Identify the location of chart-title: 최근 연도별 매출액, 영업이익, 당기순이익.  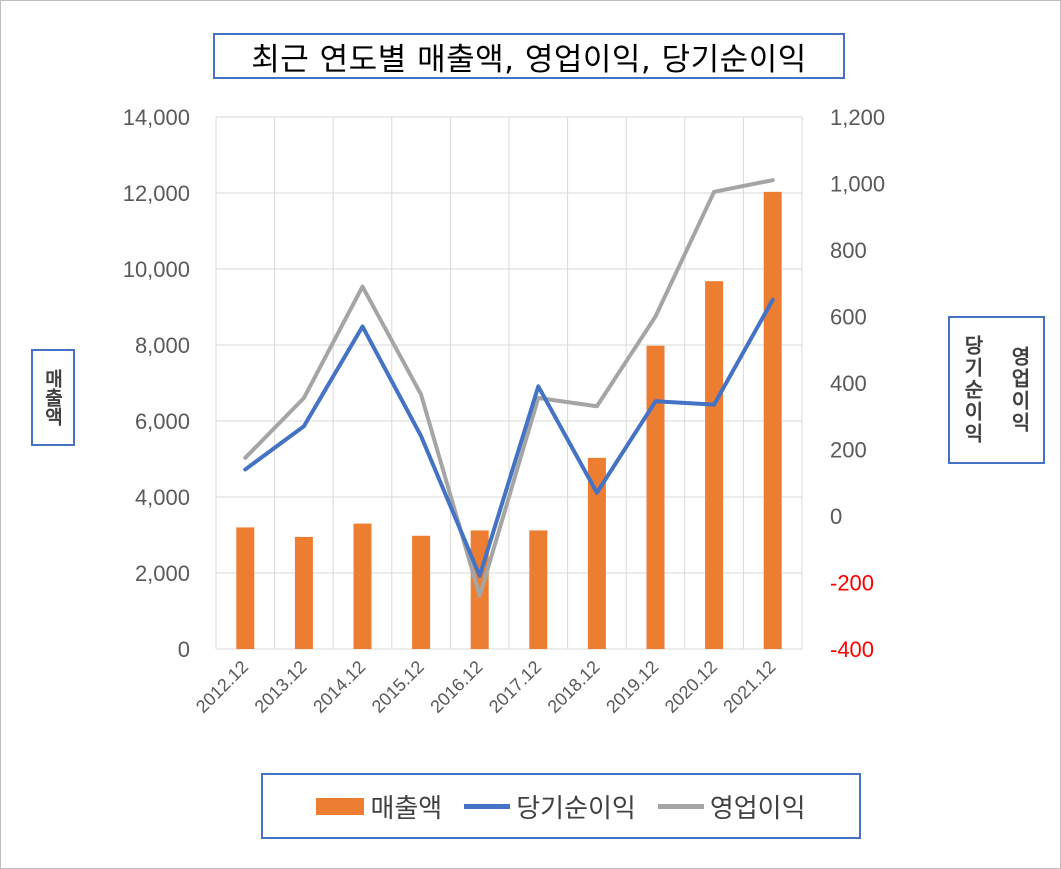
(529, 56).